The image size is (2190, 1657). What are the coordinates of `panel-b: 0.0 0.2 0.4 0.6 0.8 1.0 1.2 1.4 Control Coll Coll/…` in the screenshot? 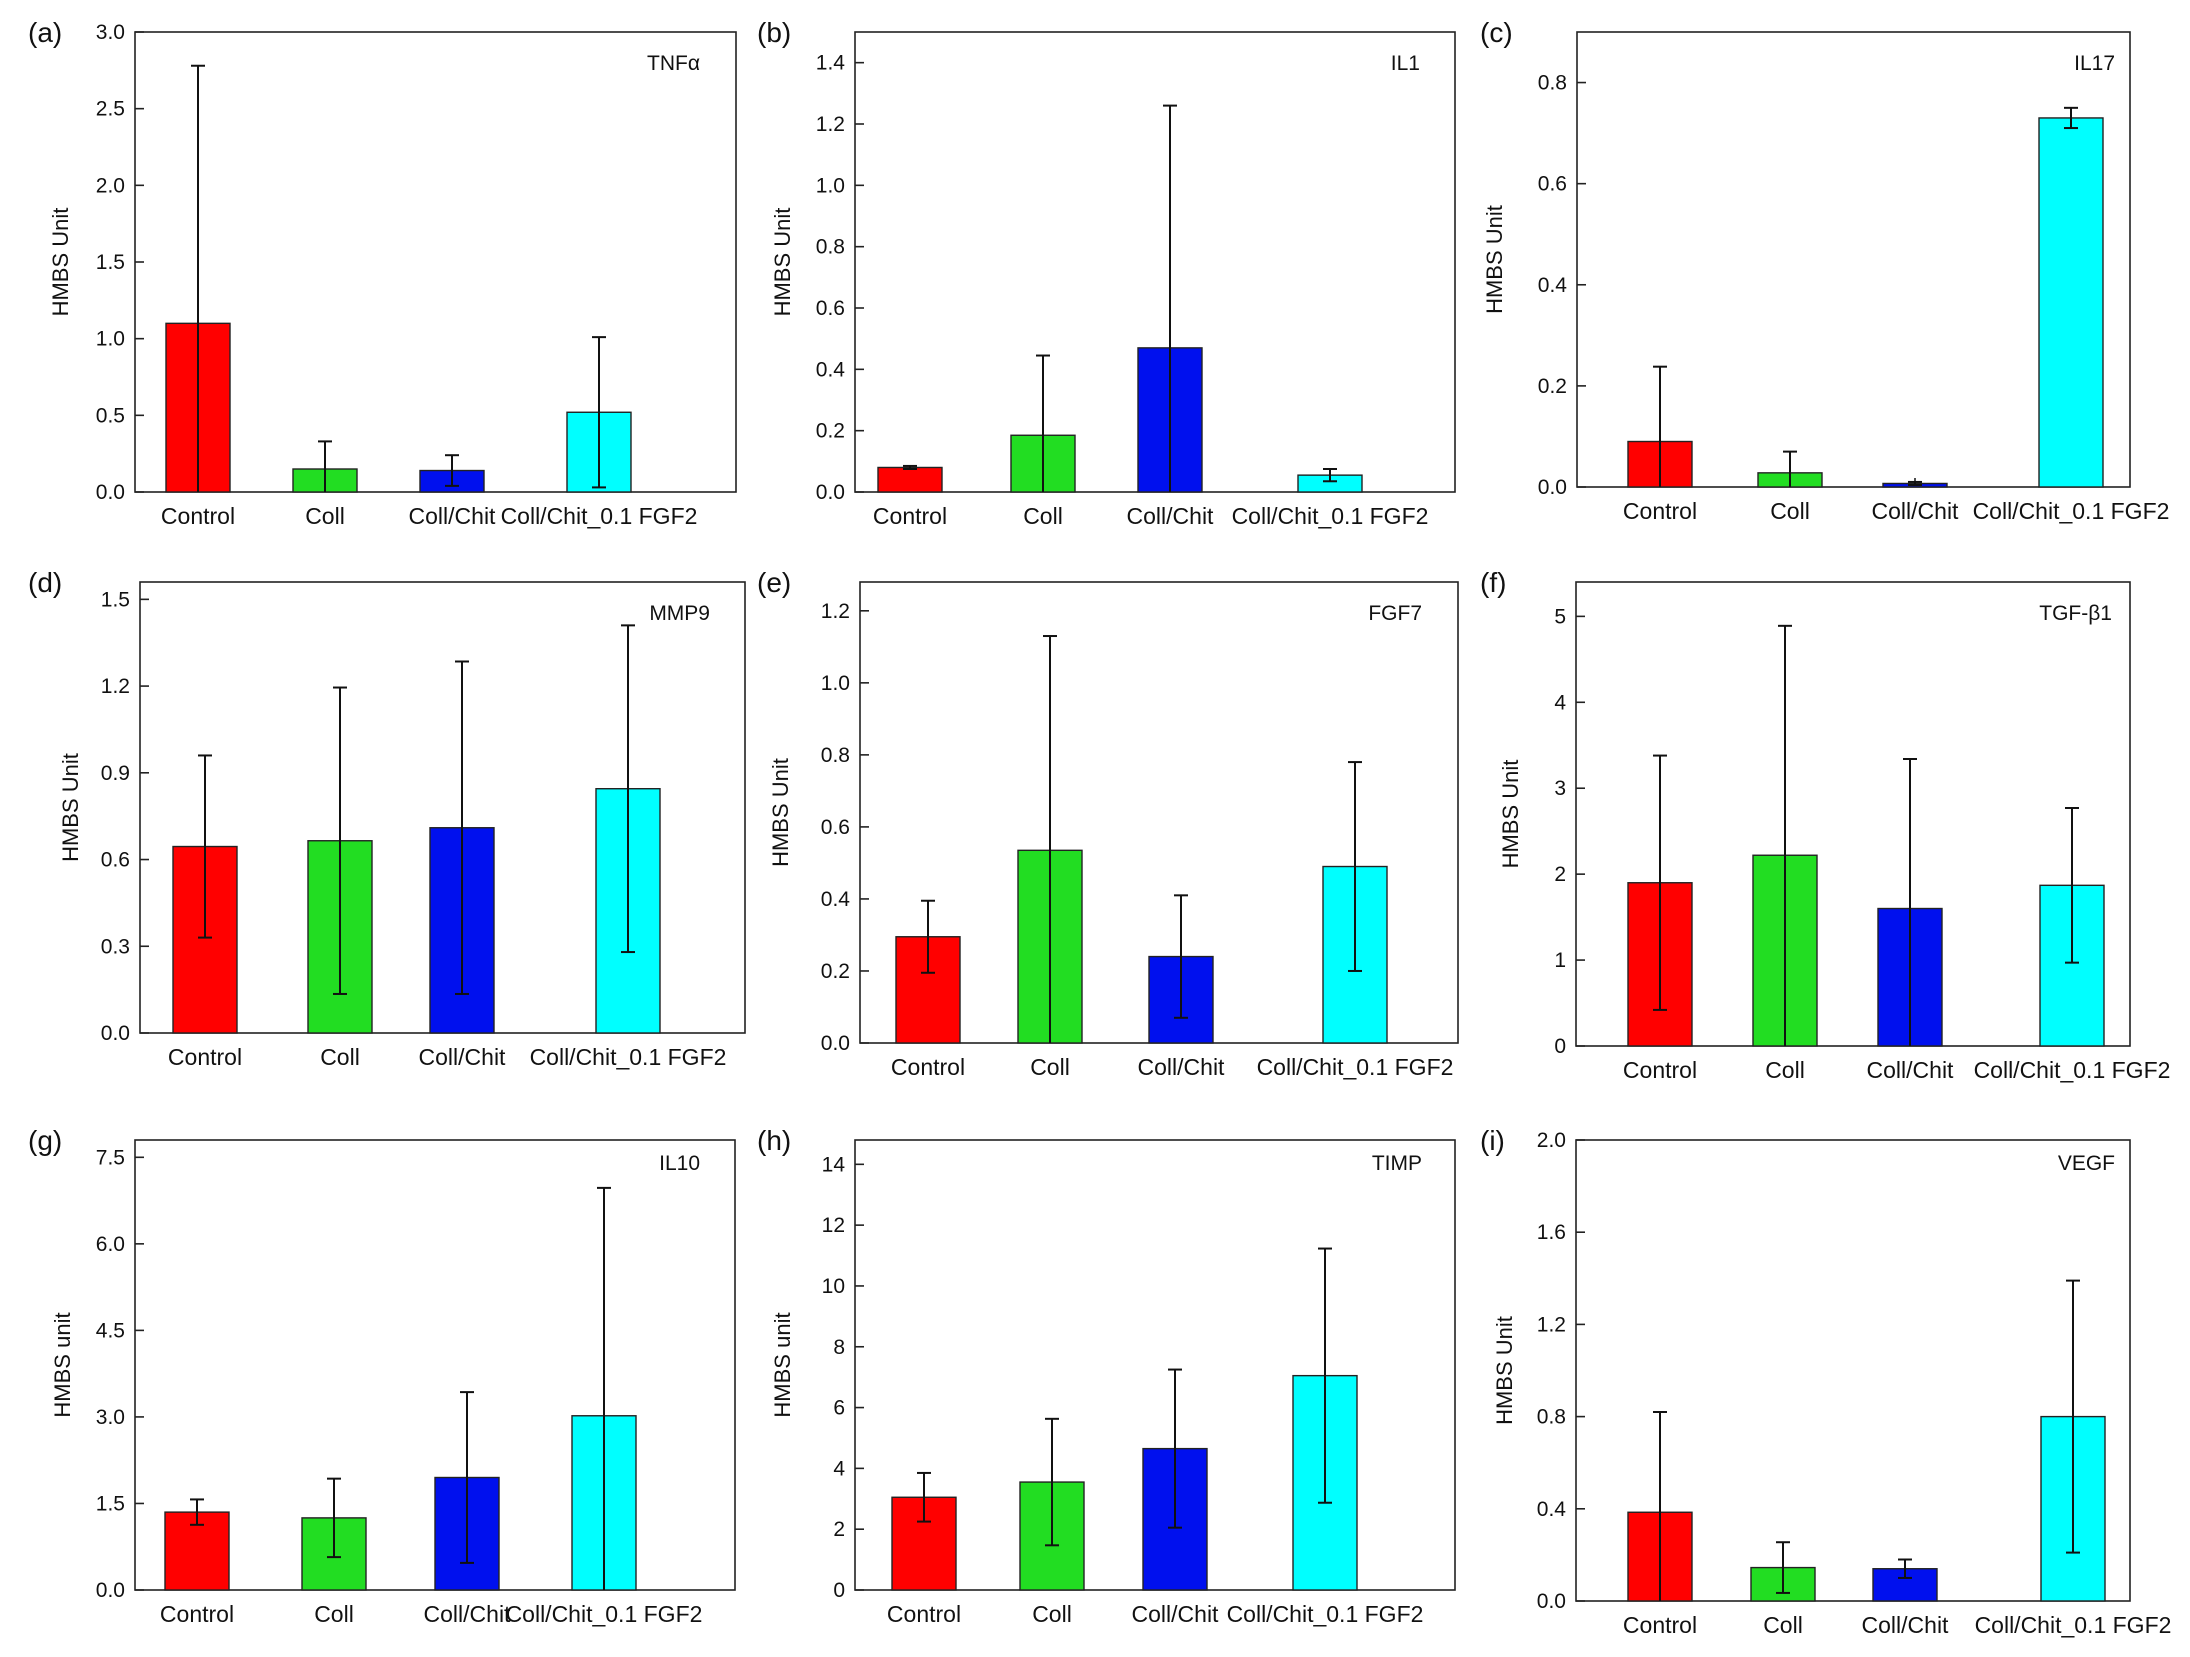 It's located at (1106, 273).